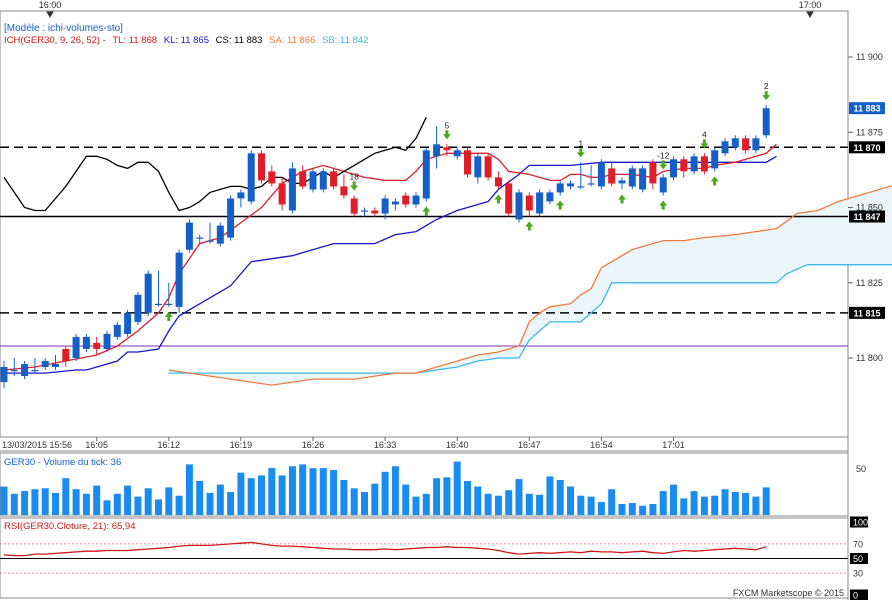  I want to click on signal-down: 18, so click(354, 181).